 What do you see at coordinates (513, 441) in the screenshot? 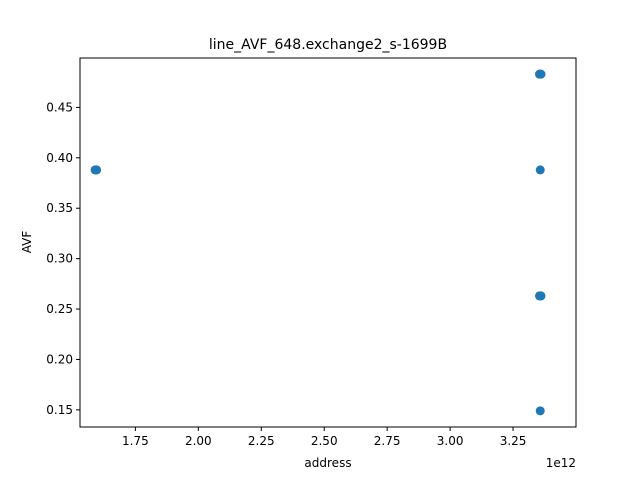
I see `x-tick-label: 3.25` at bounding box center [513, 441].